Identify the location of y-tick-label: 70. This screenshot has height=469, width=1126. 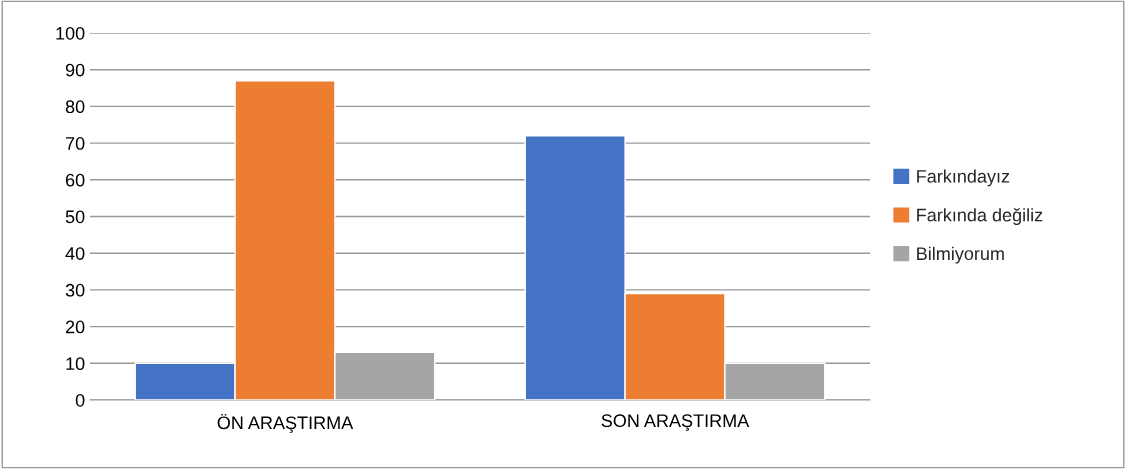
(75, 143).